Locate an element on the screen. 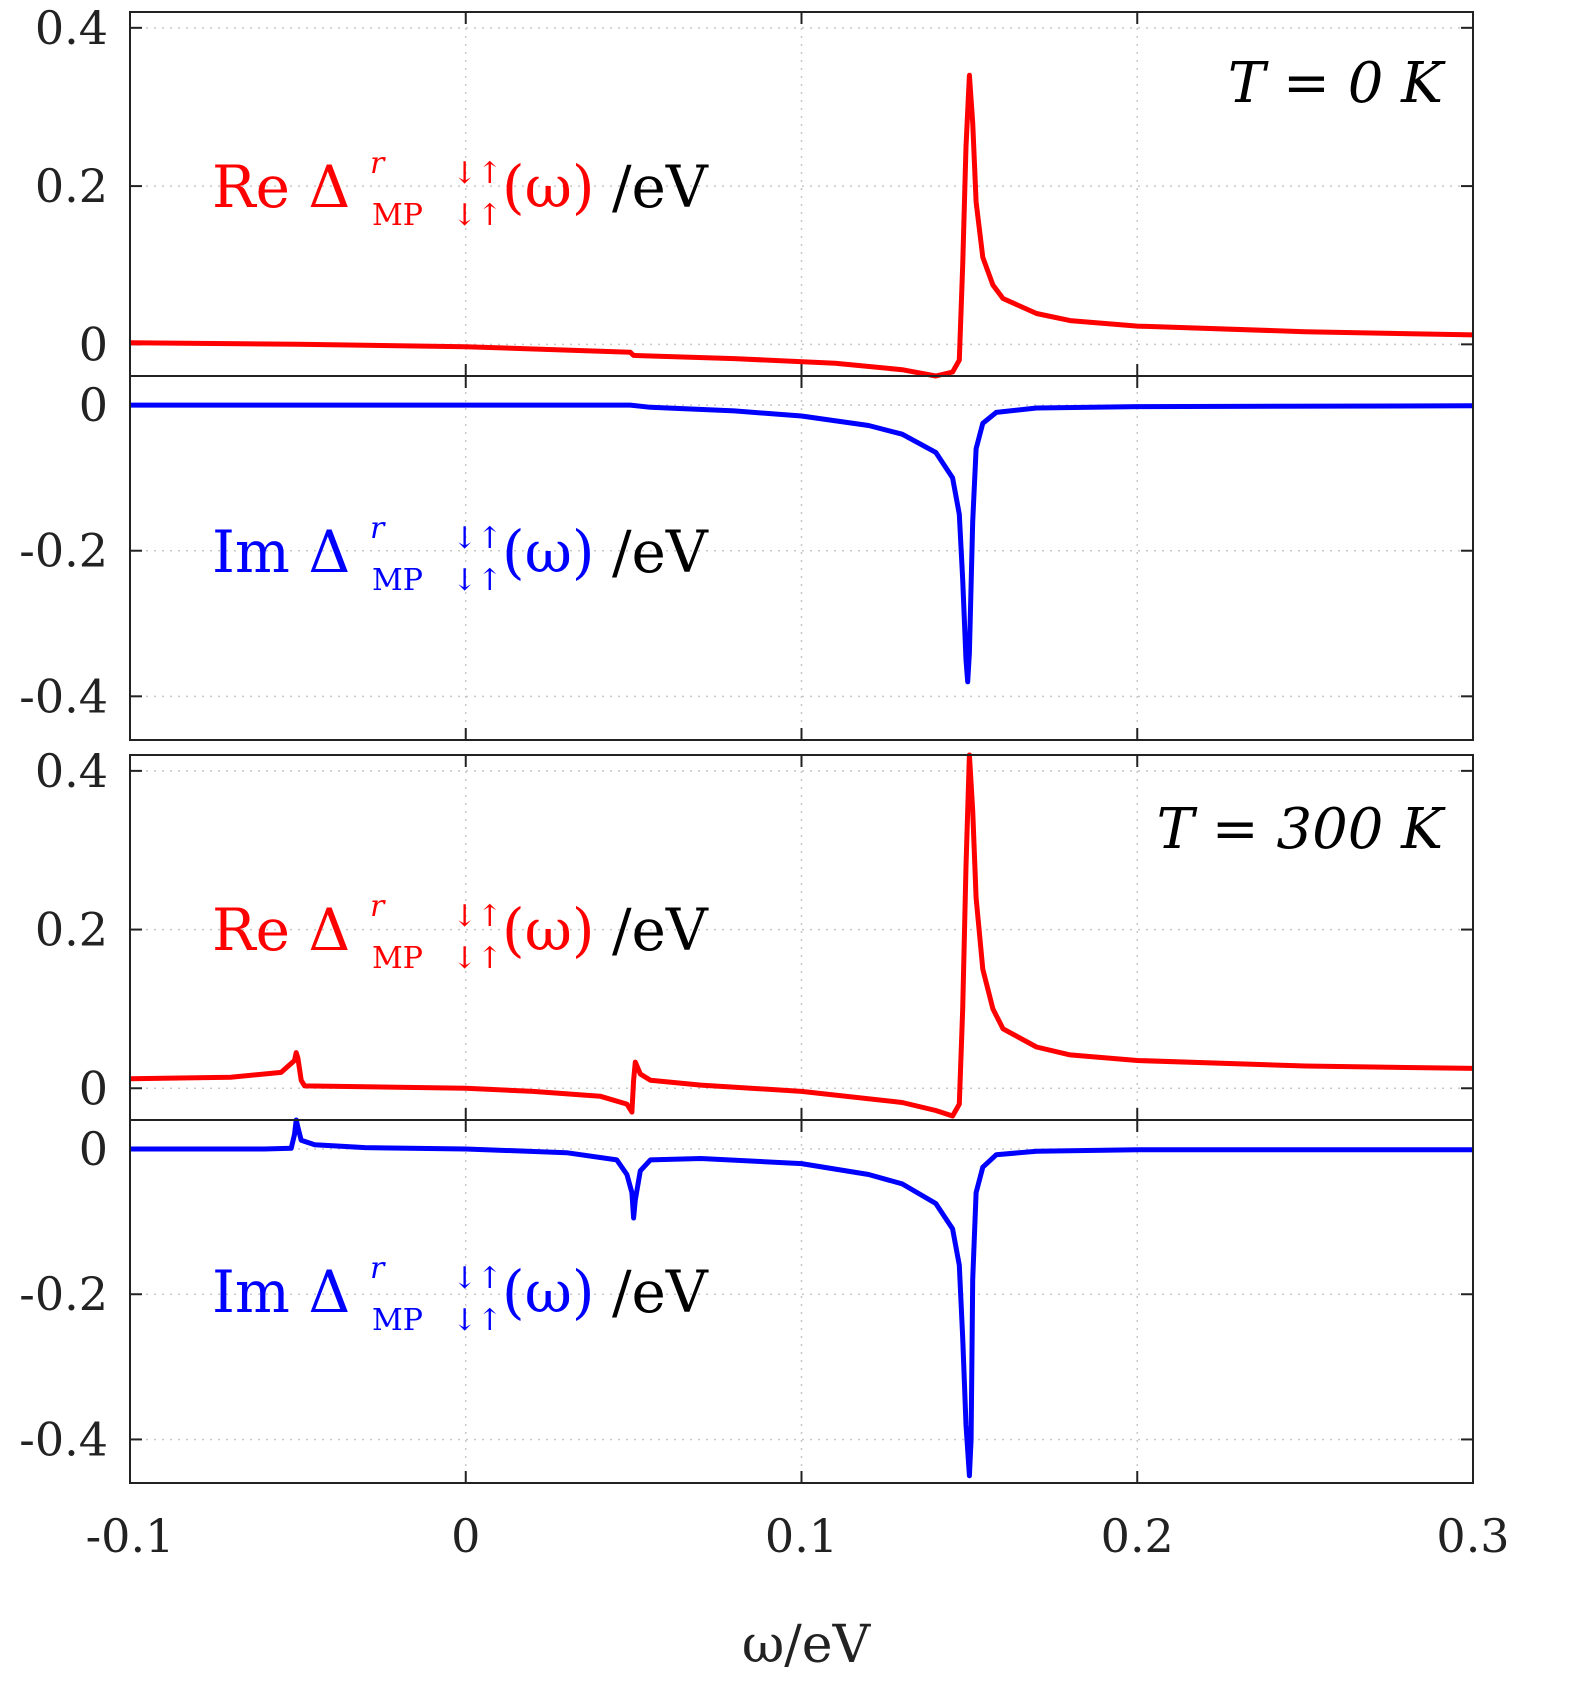 Image resolution: width=1594 pixels, height=1683 pixels. x-tick-label: -0.1 is located at coordinates (130, 1536).